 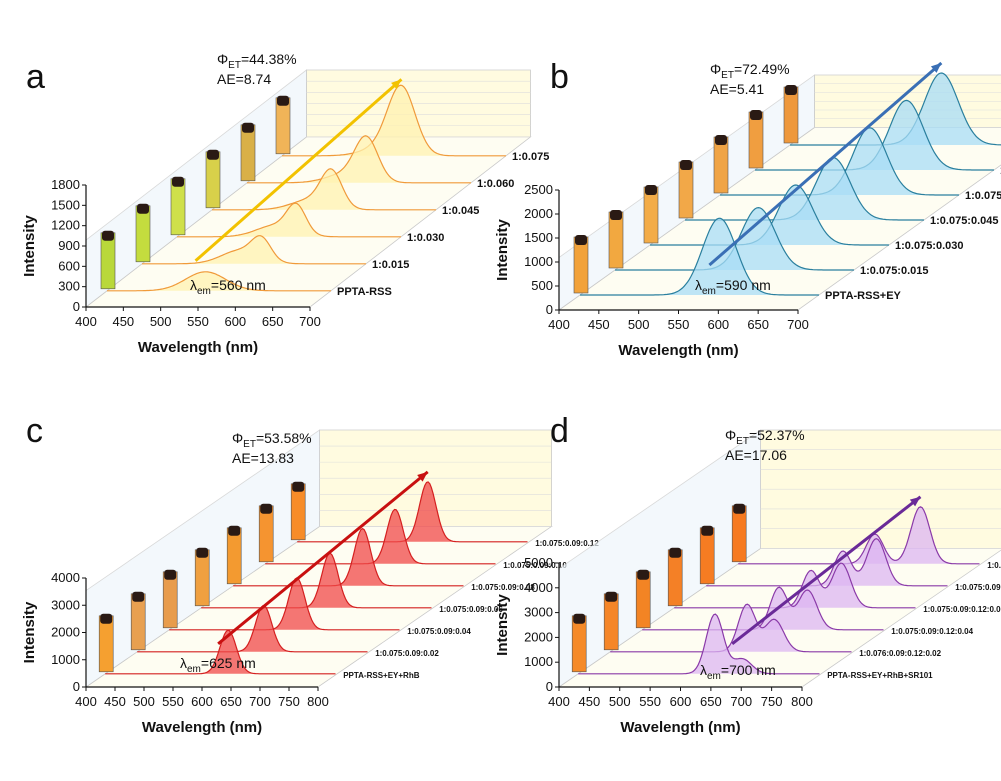 What do you see at coordinates (798, 324) in the screenshot?
I see `x-tick-label: 700` at bounding box center [798, 324].